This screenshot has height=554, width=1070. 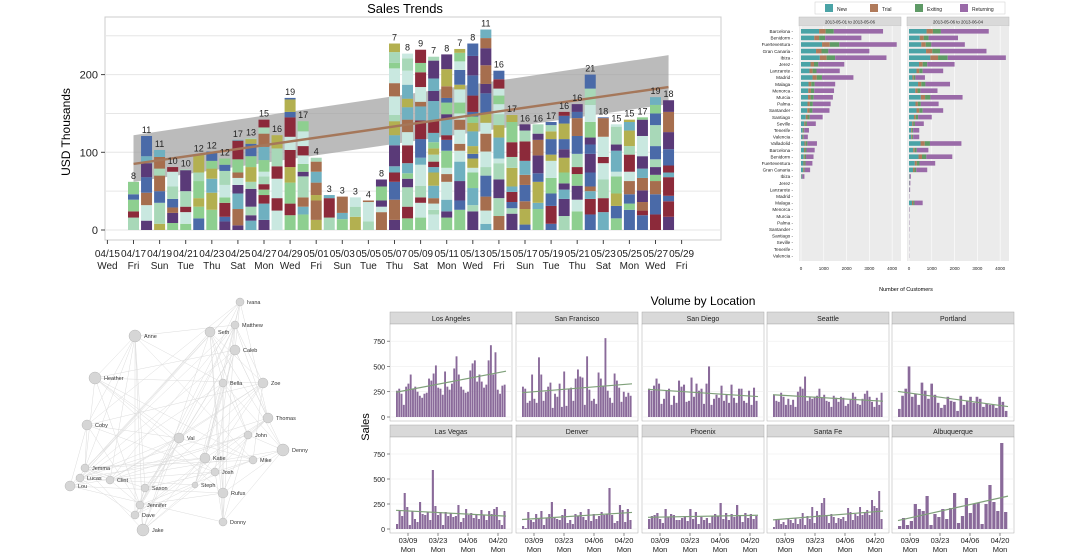 I want to click on trend-line, so click(x=703, y=393).